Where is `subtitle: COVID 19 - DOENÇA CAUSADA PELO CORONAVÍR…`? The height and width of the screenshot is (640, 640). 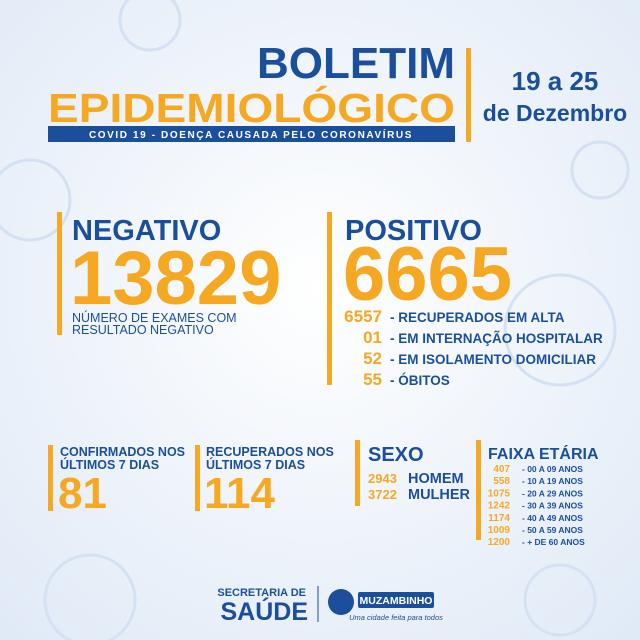 subtitle: COVID 19 - DOENÇA CAUSADA PELO CORONAVÍR… is located at coordinates (251, 134).